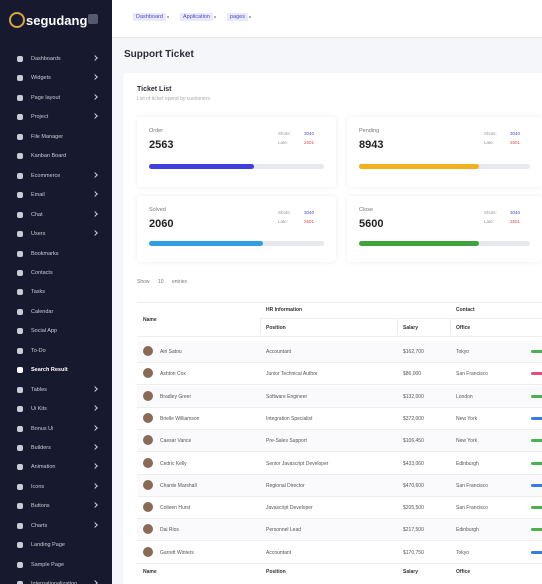 Image resolution: width=542 pixels, height=584 pixels. What do you see at coordinates (411, 572) in the screenshot?
I see `column-header-footer: Salary` at bounding box center [411, 572].